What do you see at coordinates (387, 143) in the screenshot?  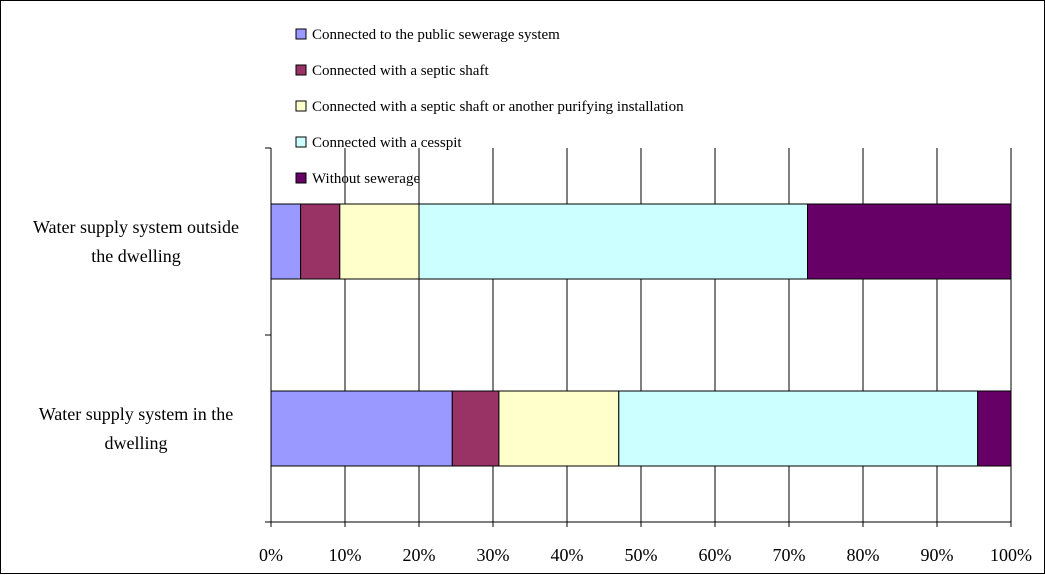 I see `legend-label: Connected with a cesspit` at bounding box center [387, 143].